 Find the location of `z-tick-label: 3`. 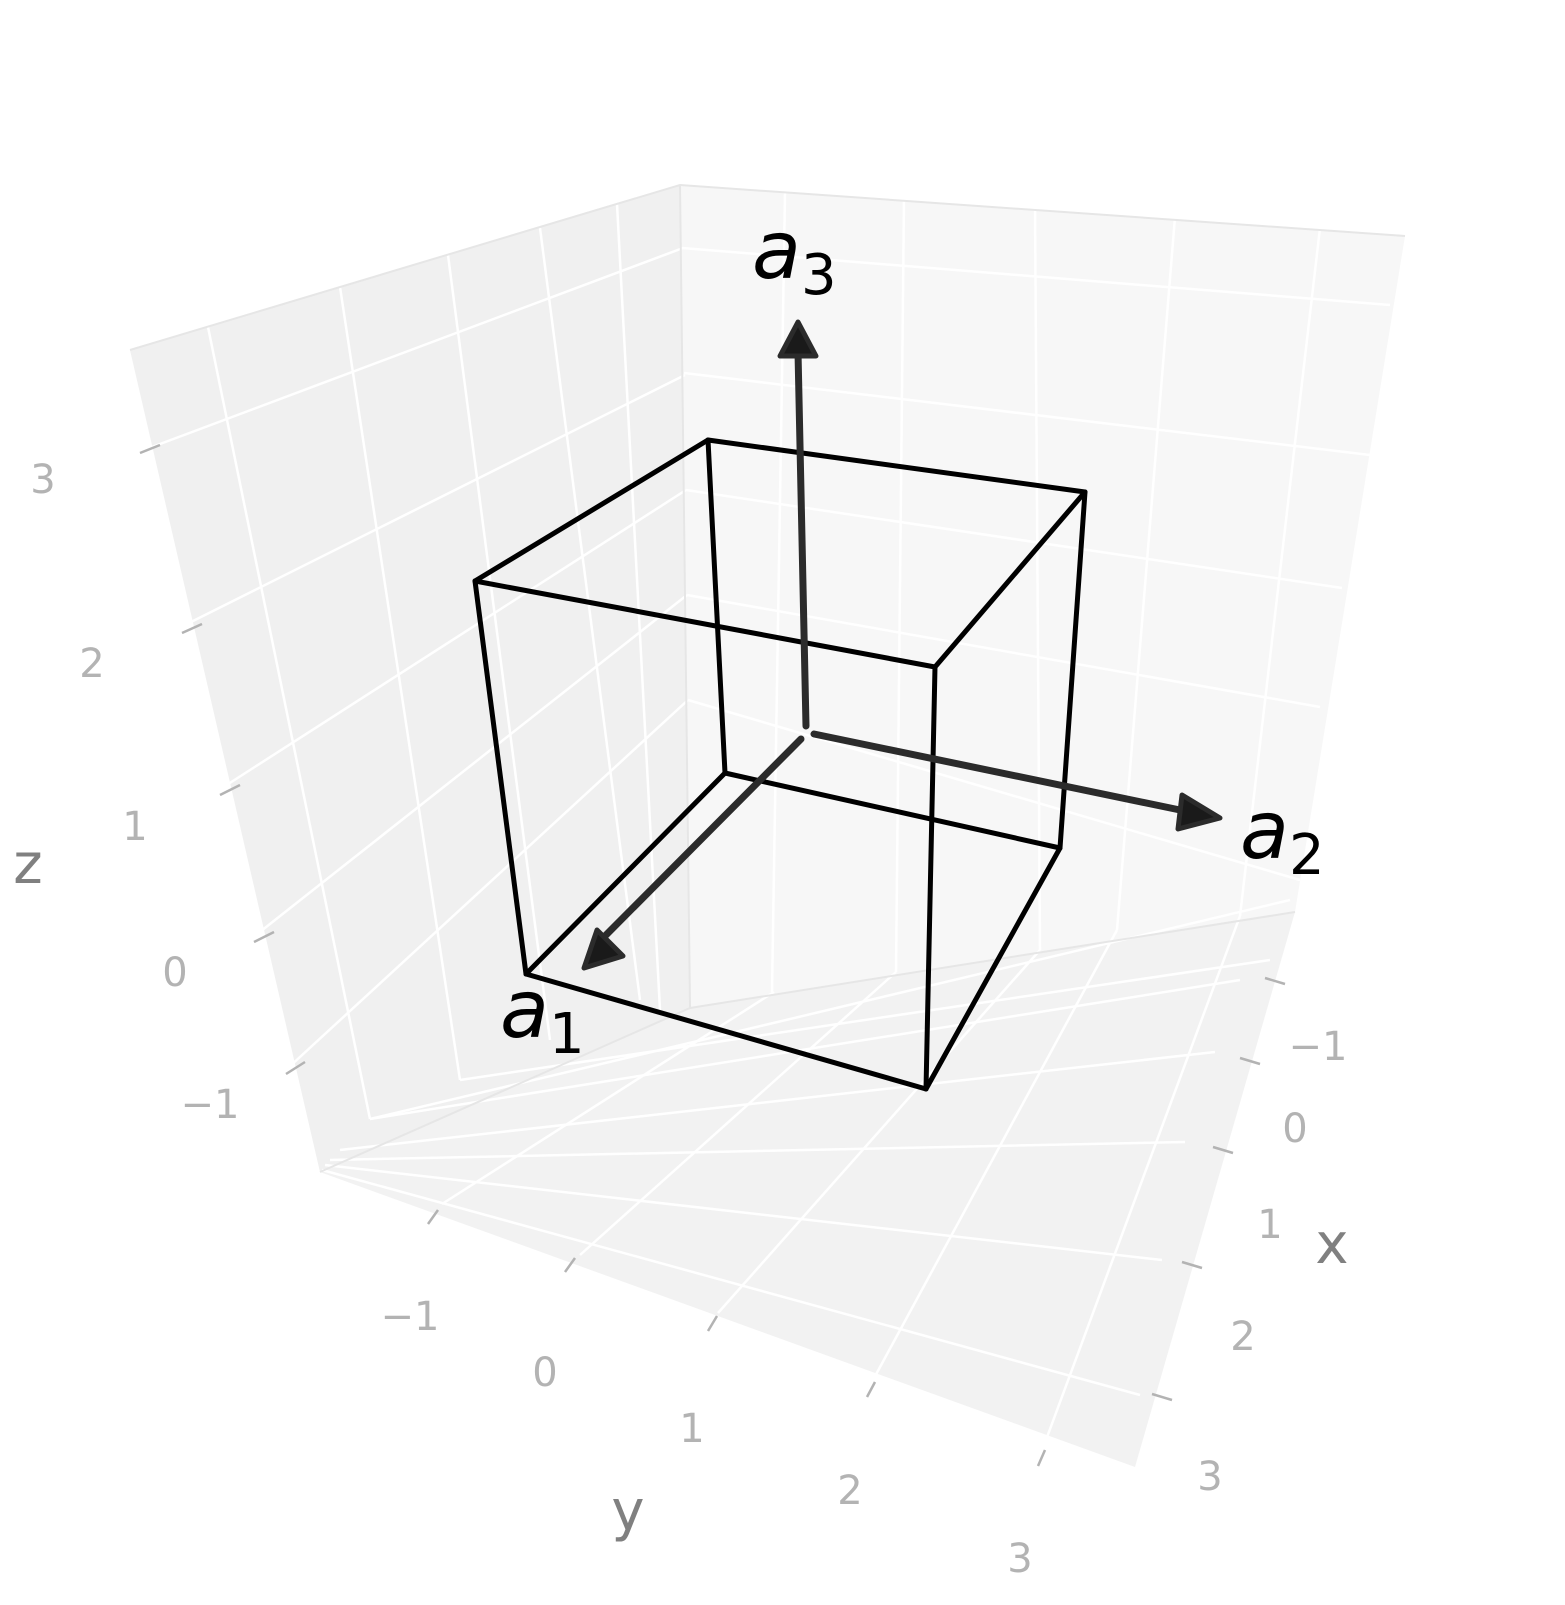

z-tick-label: 3 is located at coordinates (42, 480).